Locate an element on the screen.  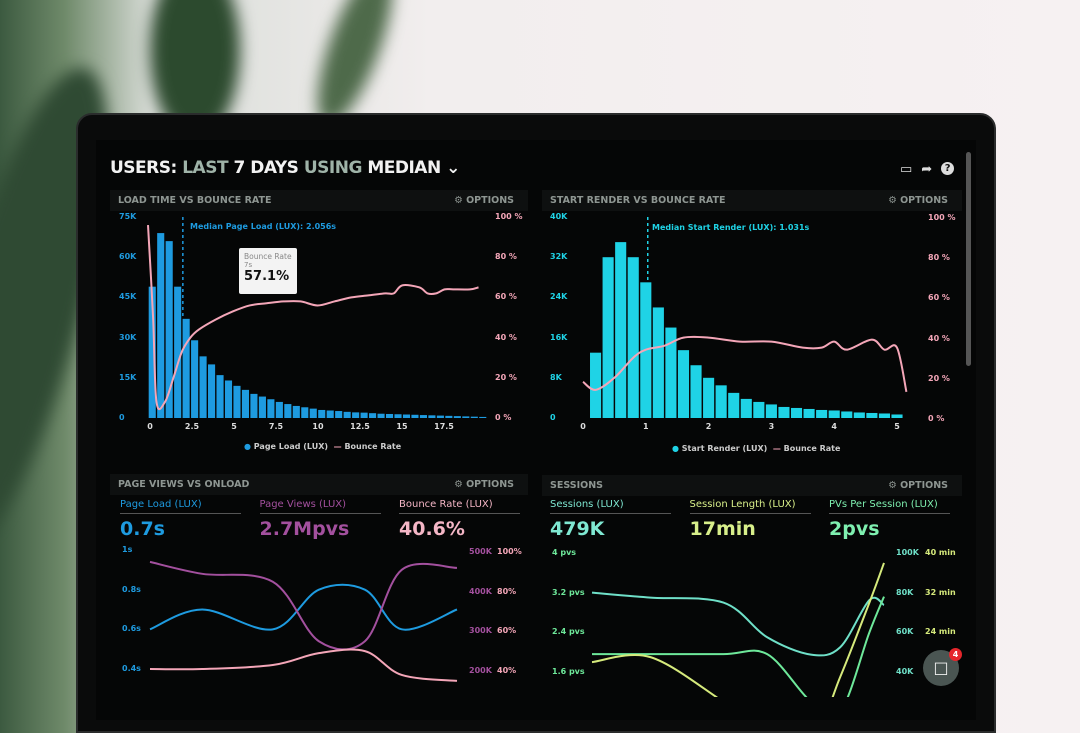
scrollbar is located at coordinates (968, 259).